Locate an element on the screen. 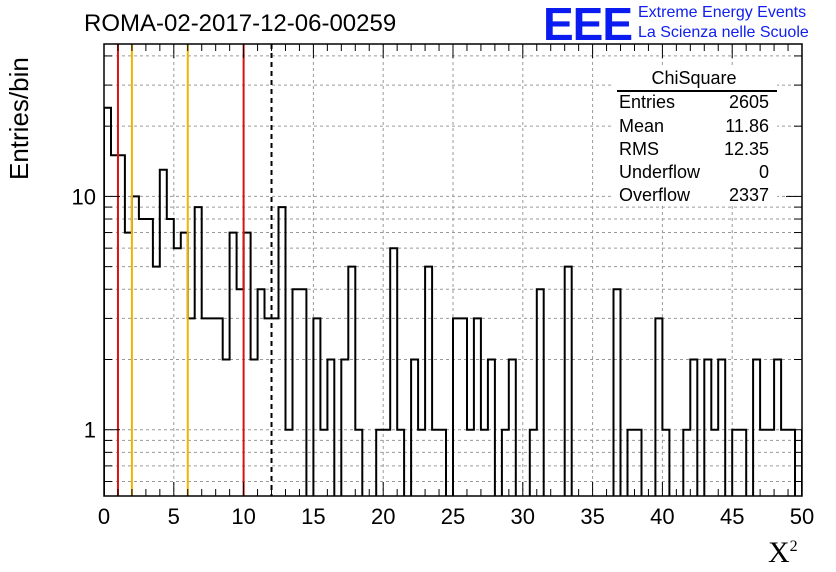 The height and width of the screenshot is (572, 836). x-tick-label: 0 is located at coordinates (104, 516).